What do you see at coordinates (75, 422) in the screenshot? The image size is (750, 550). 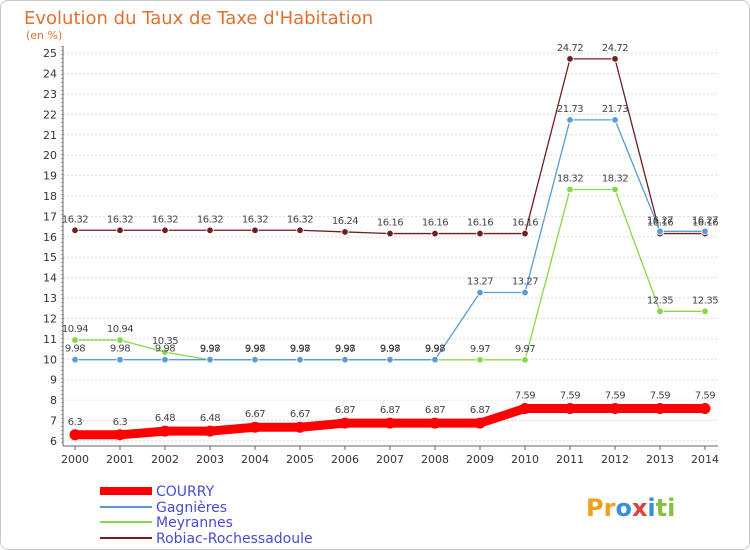 I see `data-label: 6.3` at bounding box center [75, 422].